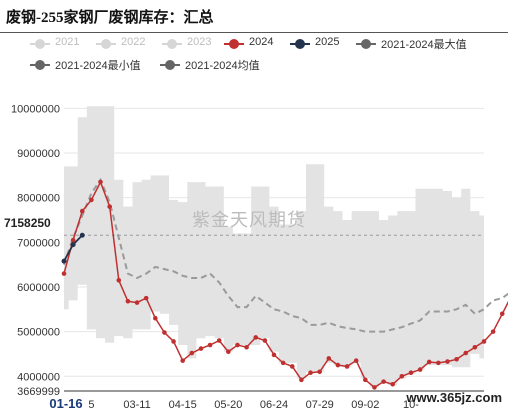 The image size is (508, 414). I want to click on x-tick-label: 07-29, so click(320, 405).